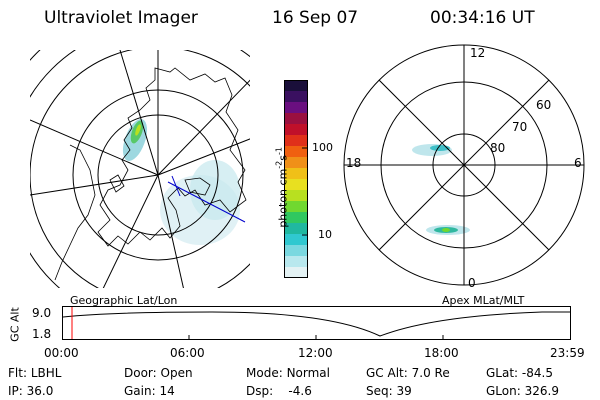  I want to click on time-tick-2359: 23:59, so click(567, 353).